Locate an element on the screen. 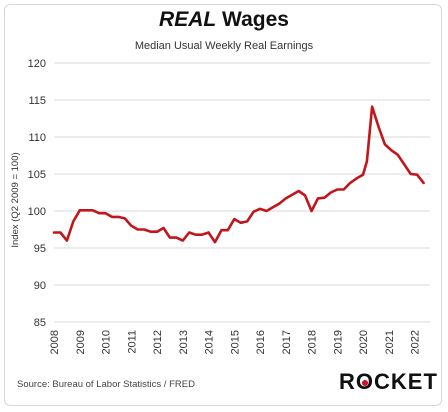  x-tick-label: 2012 is located at coordinates (158, 342).